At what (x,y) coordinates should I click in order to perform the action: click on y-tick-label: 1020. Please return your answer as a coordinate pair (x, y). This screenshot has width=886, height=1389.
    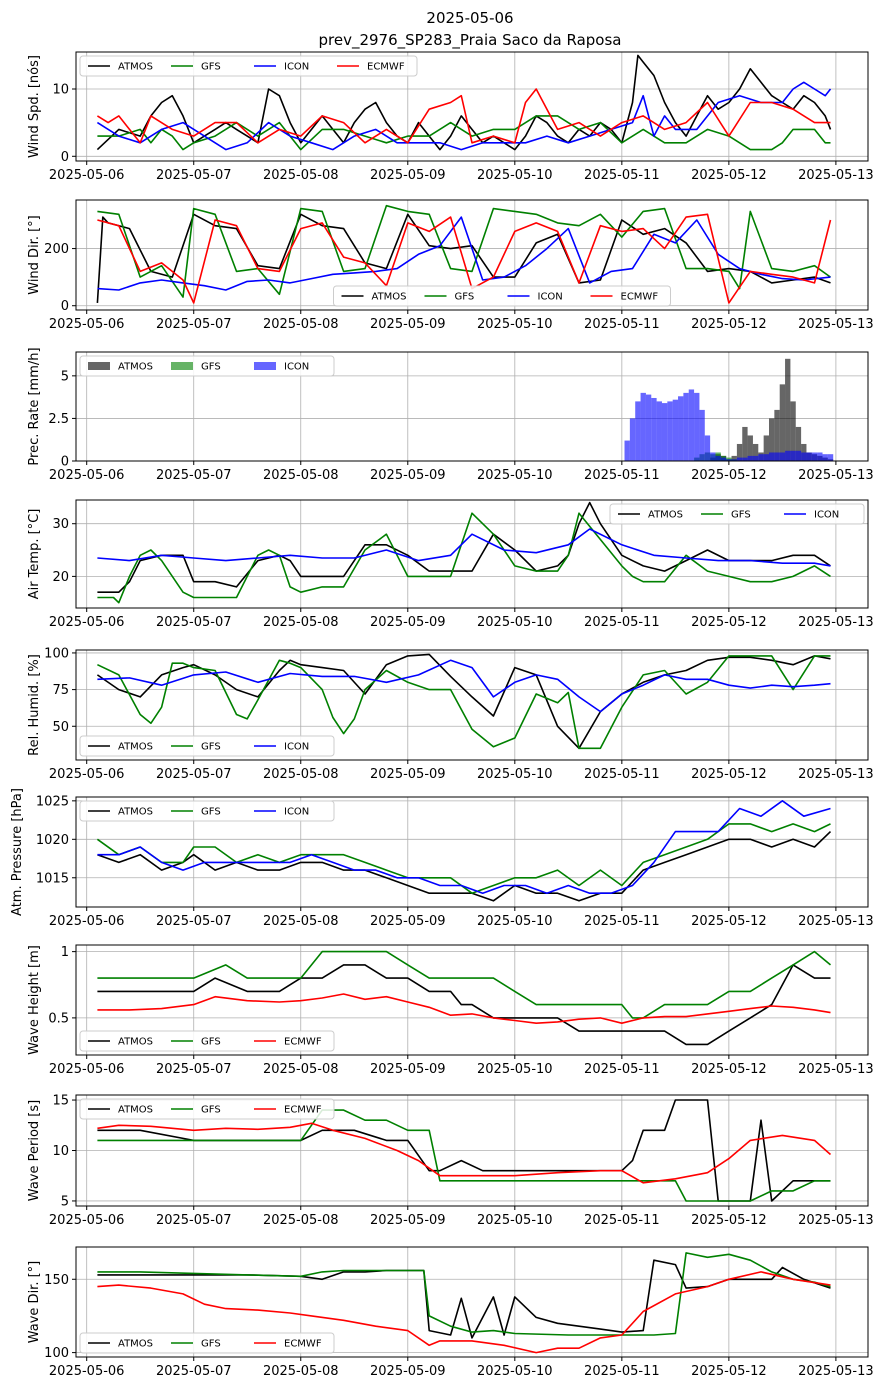
    Looking at the image, I should click on (52, 840).